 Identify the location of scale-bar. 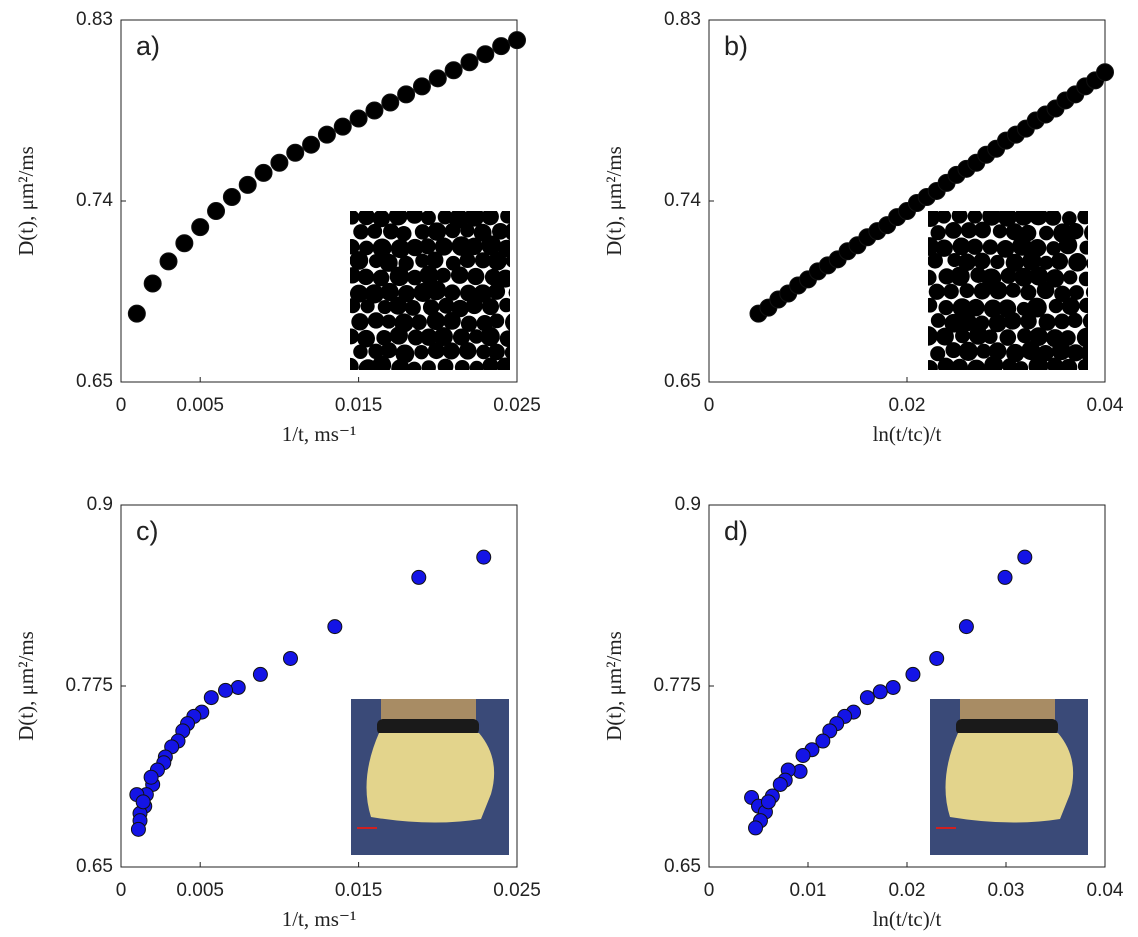
(946, 828).